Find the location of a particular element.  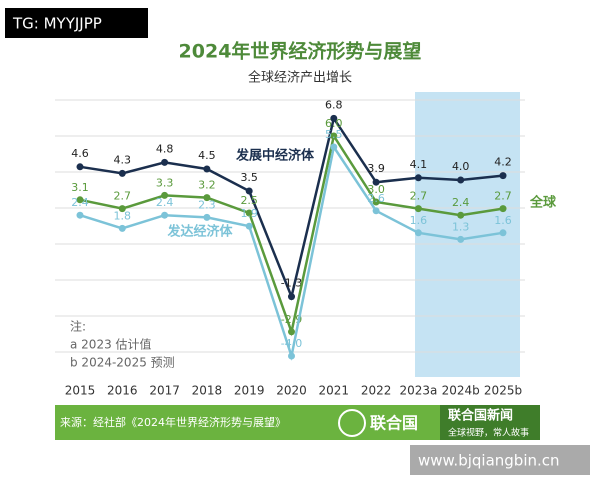

x-tick-label: 2024b is located at coordinates (461, 391).